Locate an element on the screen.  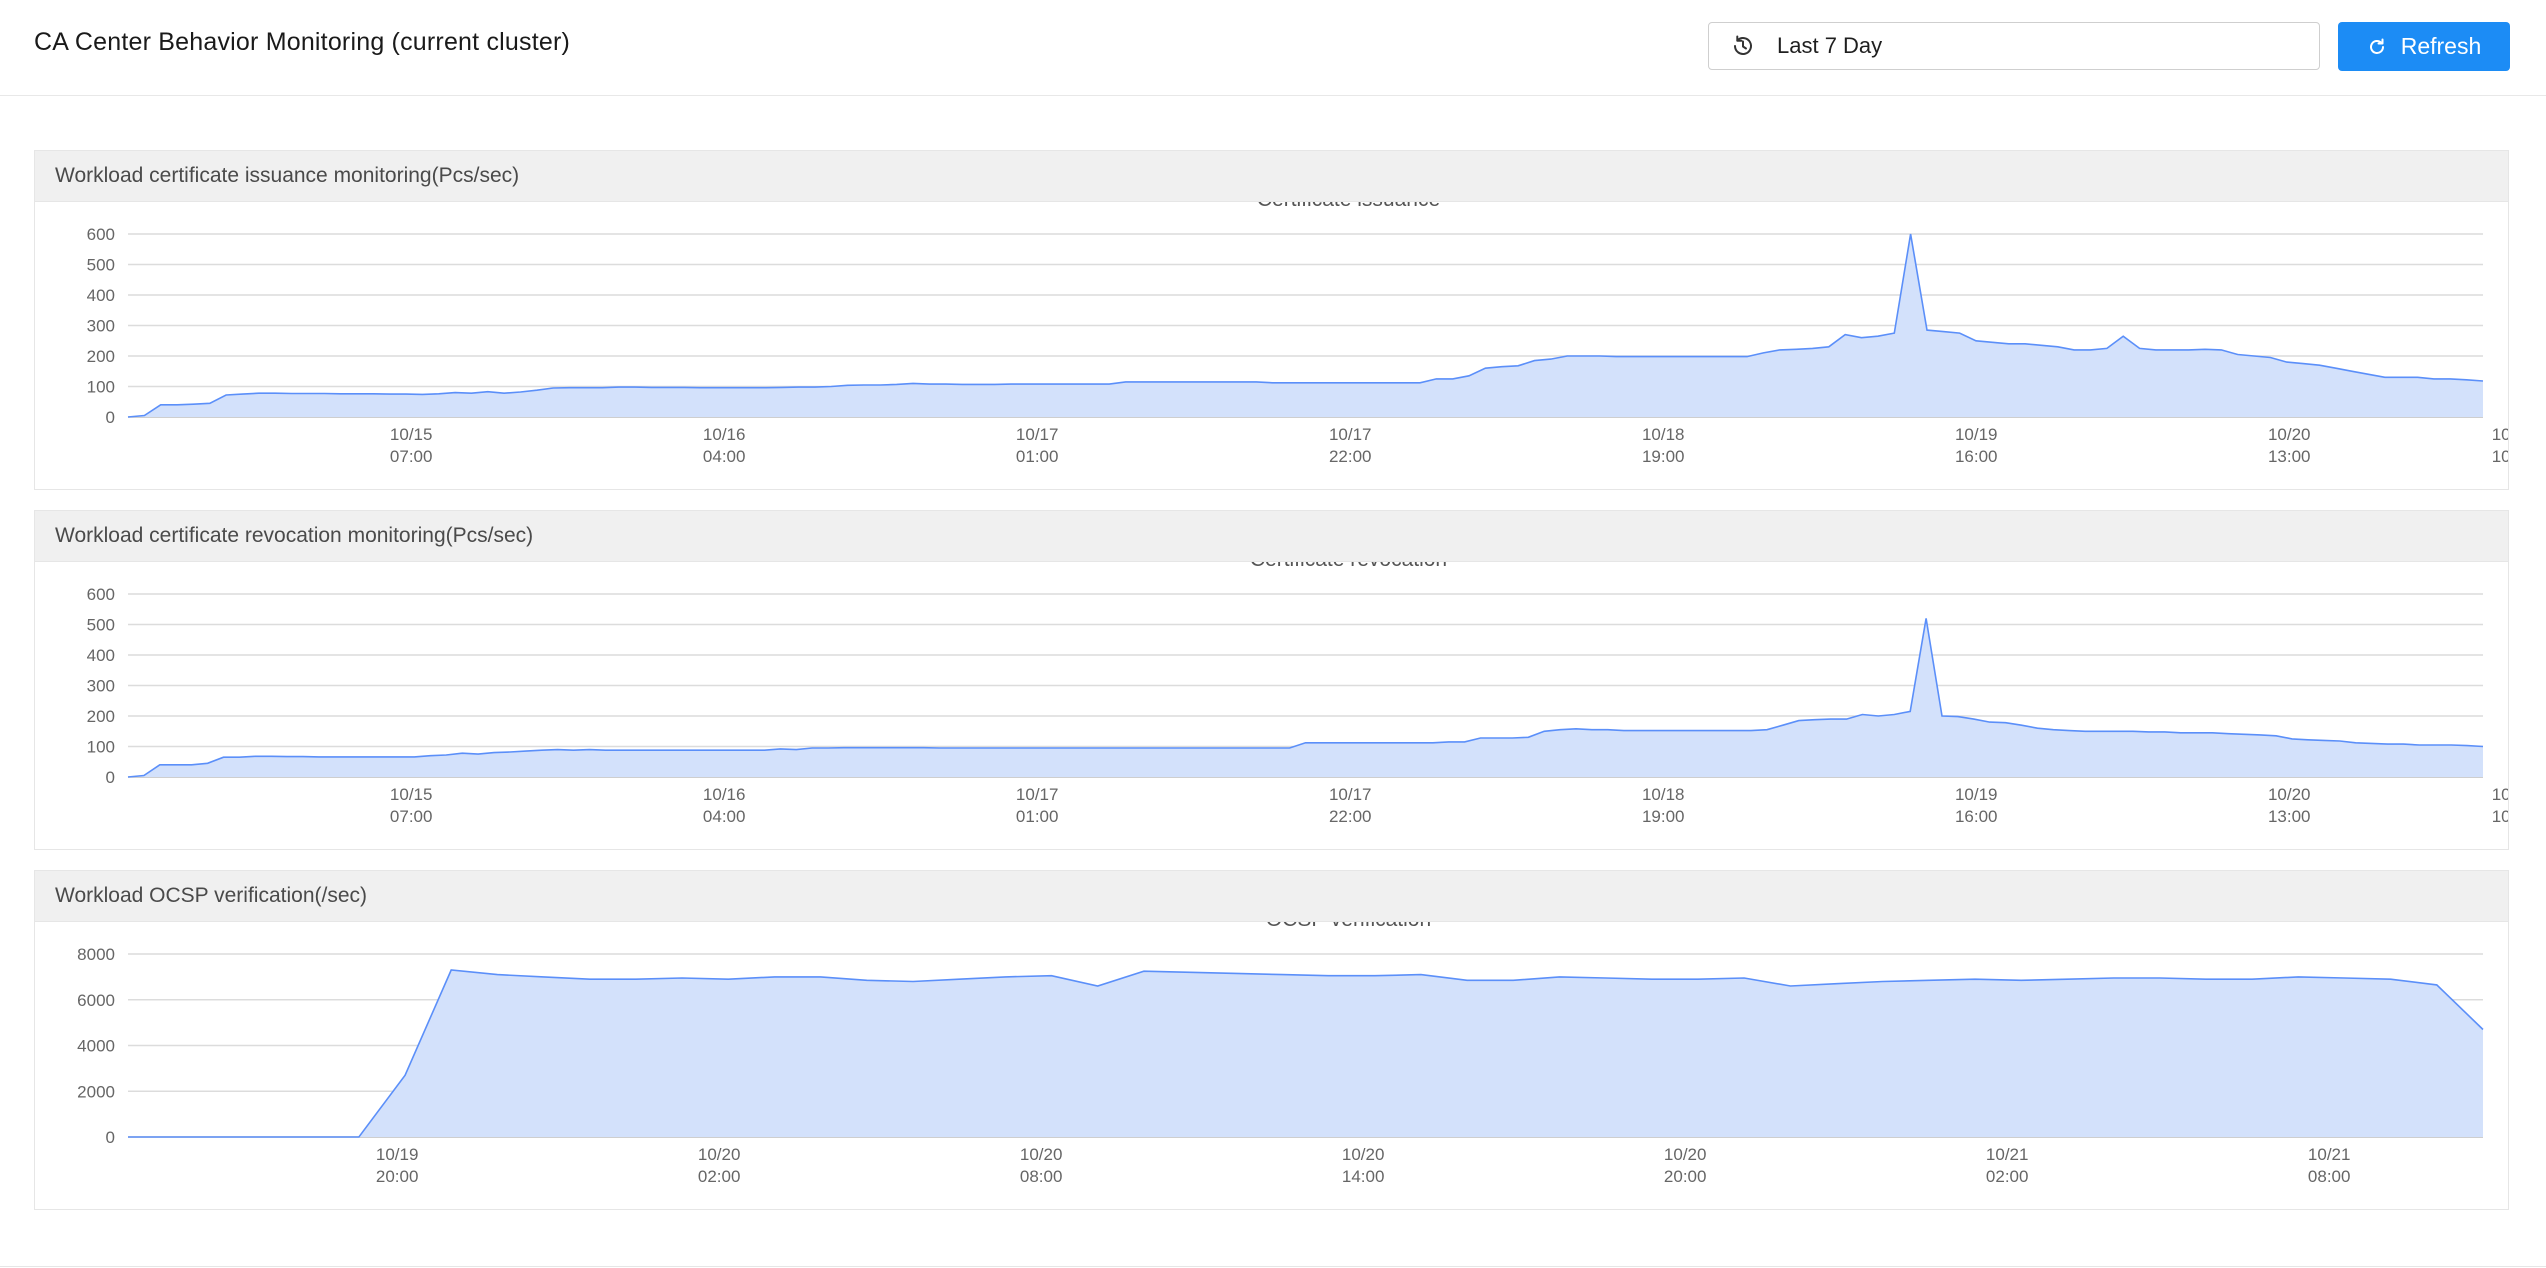
refresh-label: Refresh is located at coordinates (2441, 46).